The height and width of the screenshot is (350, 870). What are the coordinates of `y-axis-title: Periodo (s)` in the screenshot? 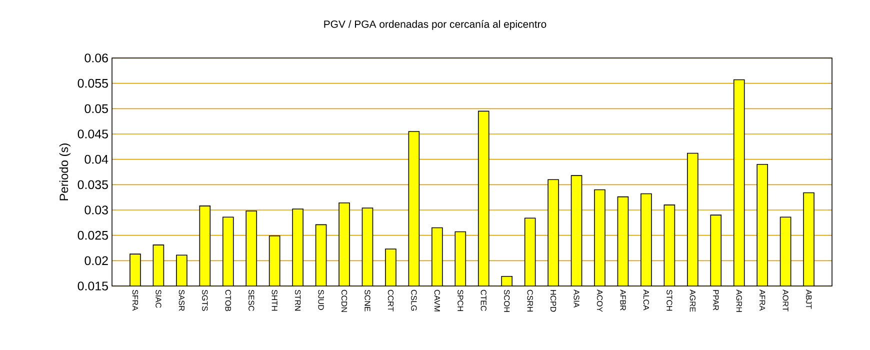 It's located at (64, 172).